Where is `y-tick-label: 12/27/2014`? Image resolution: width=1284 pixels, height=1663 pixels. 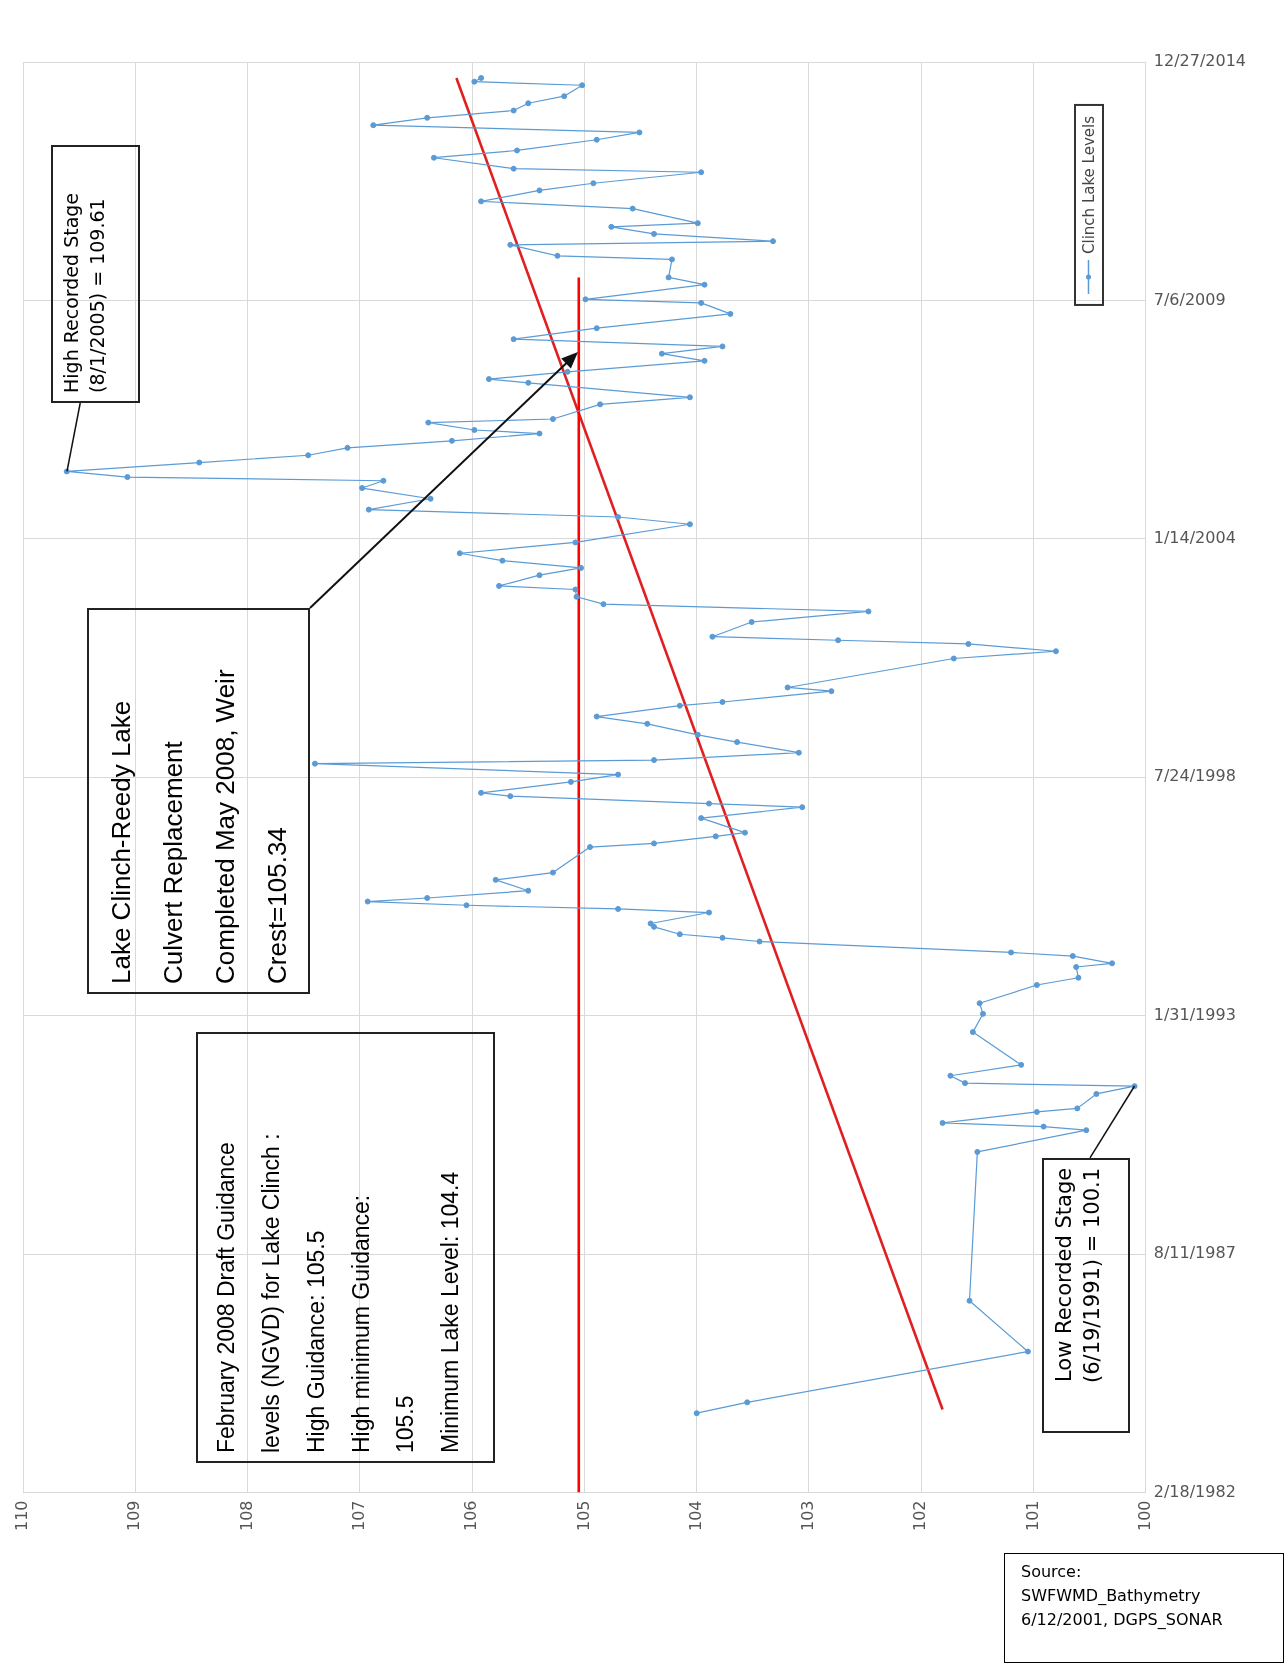 y-tick-label: 12/27/2014 is located at coordinates (1199, 61).